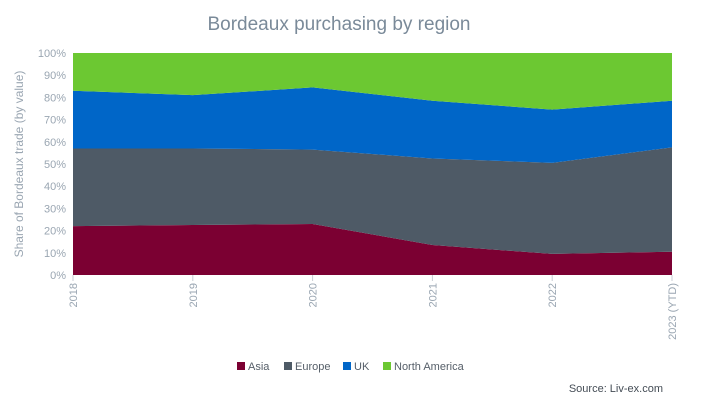  I want to click on legend-label-north-america: North America, so click(429, 367).